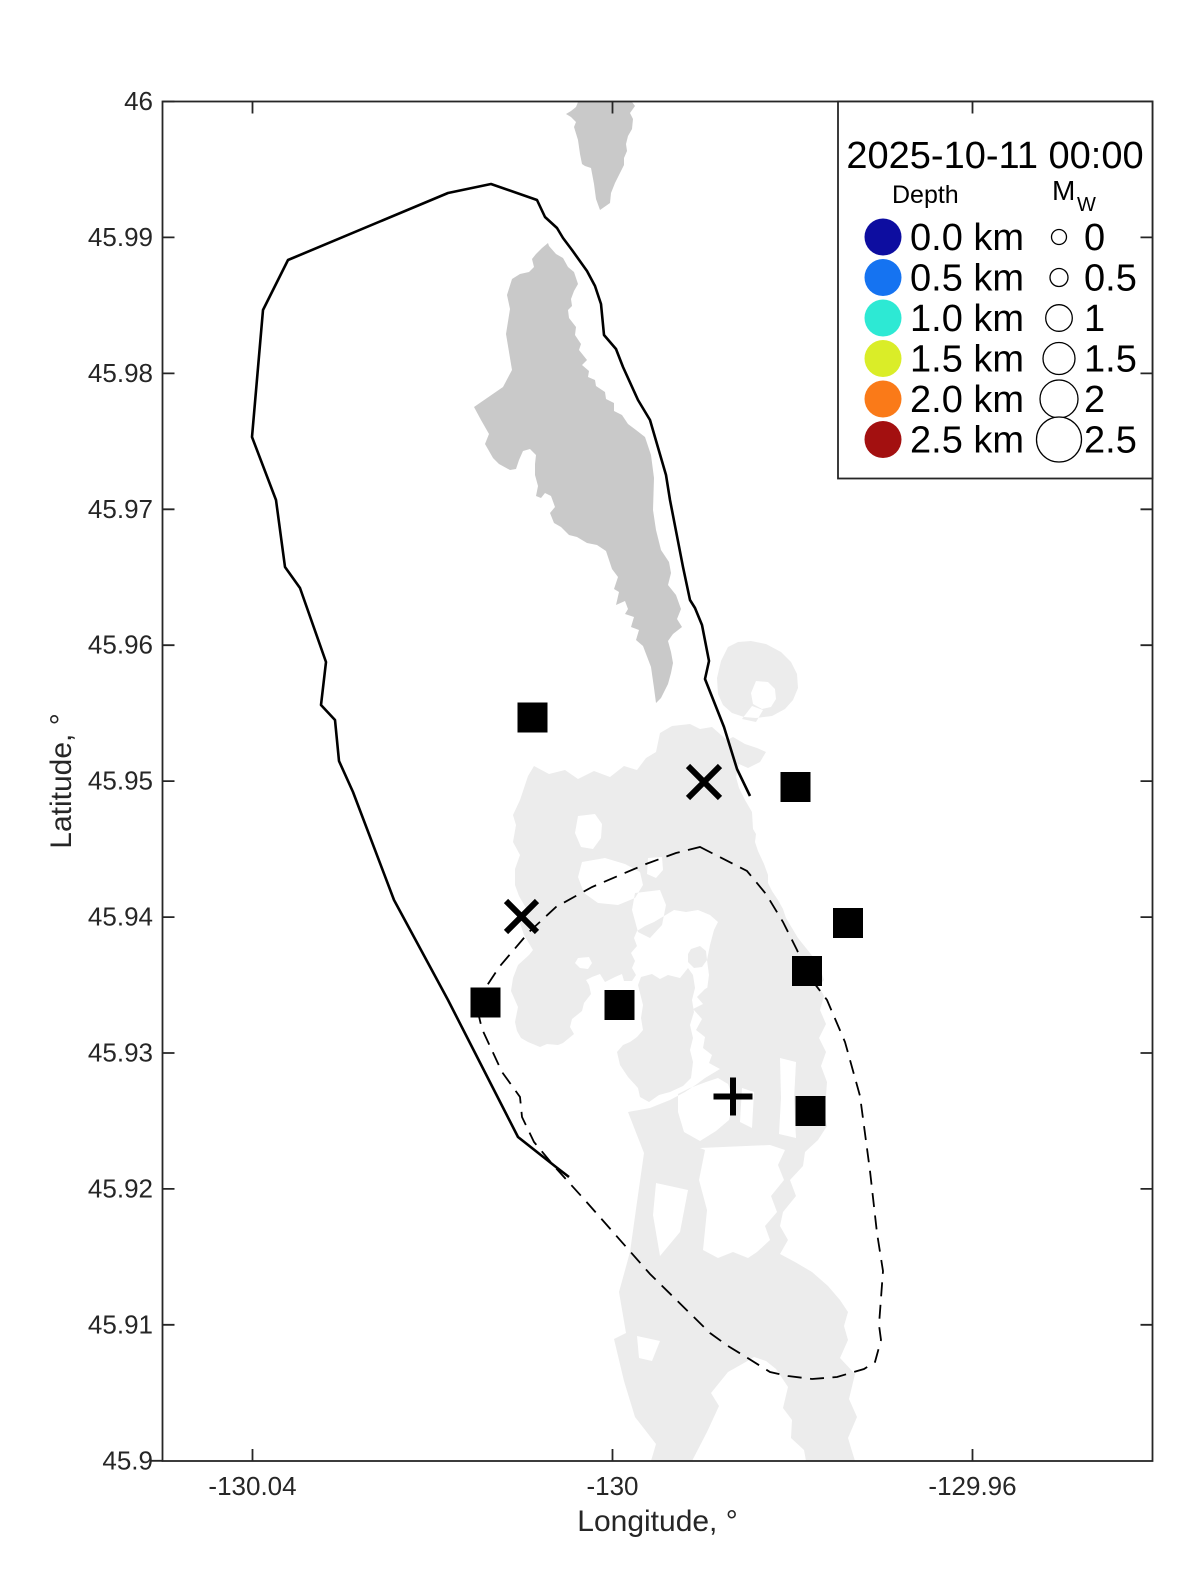 This screenshot has width=1200, height=1575. Describe the element at coordinates (657, 1521) in the screenshot. I see `svg-text: Longitude, °` at that location.